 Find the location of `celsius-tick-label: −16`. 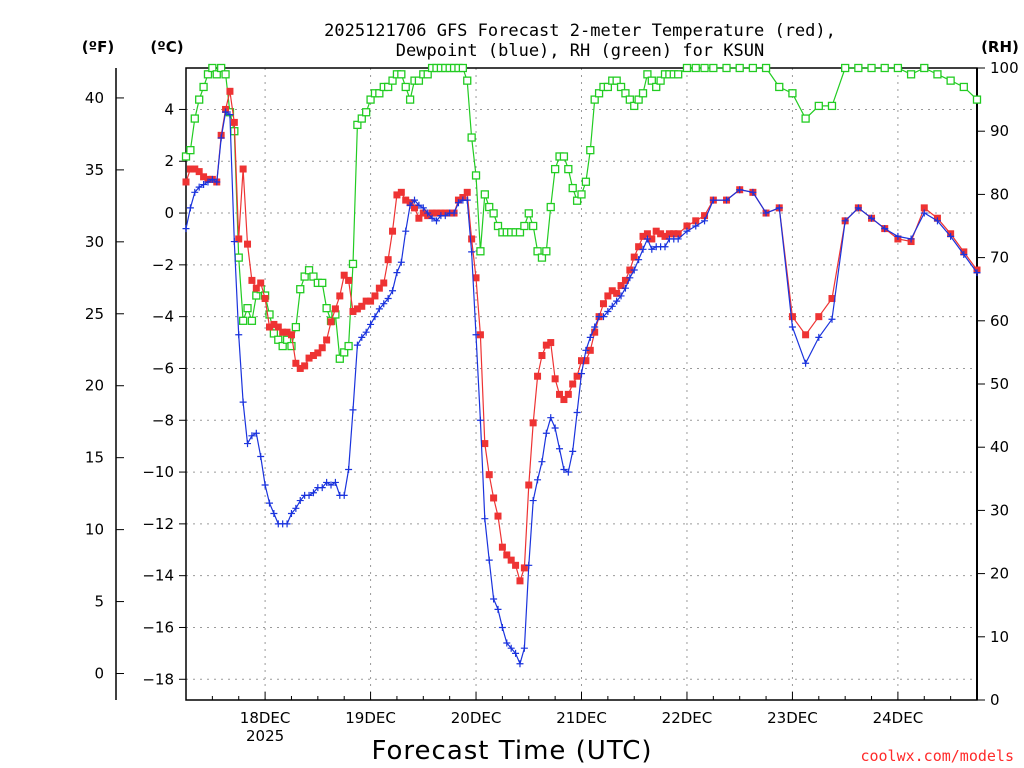

celsius-tick-label: −16 is located at coordinates (158, 627).